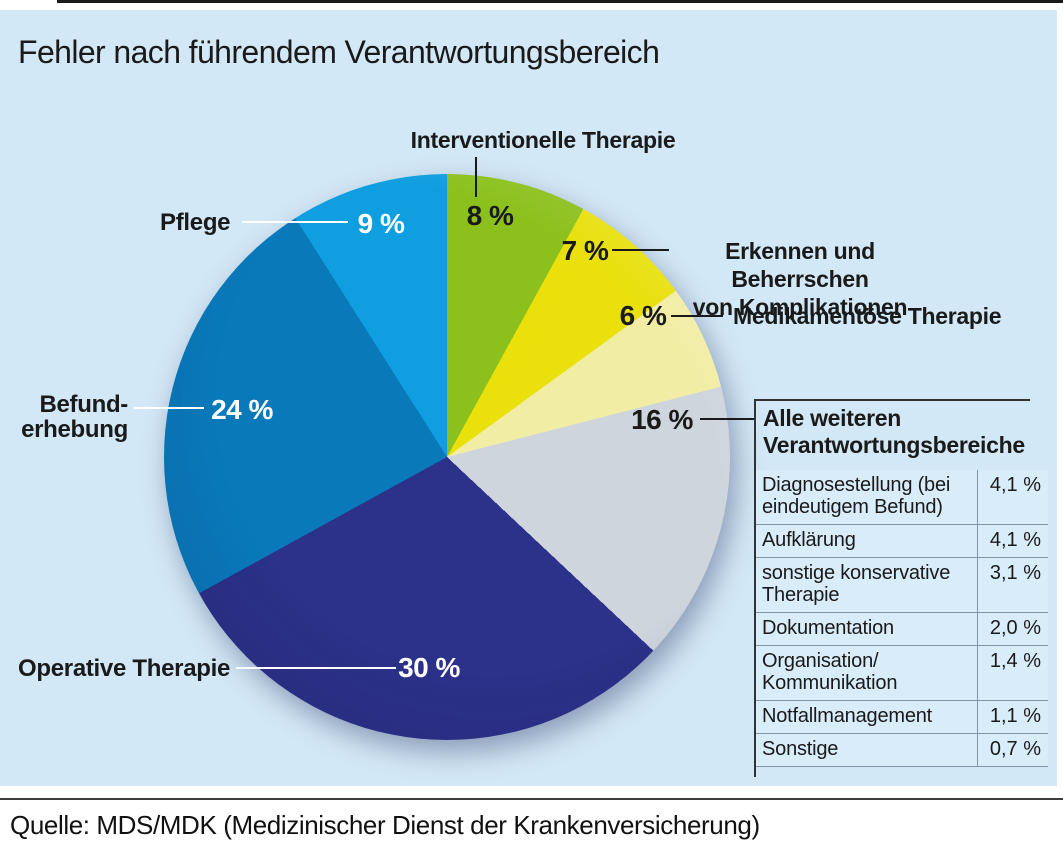 Image resolution: width=1063 pixels, height=850 pixels. Describe the element at coordinates (585, 250) in the screenshot. I see `pct-label-komplikationen: 7 %` at that location.